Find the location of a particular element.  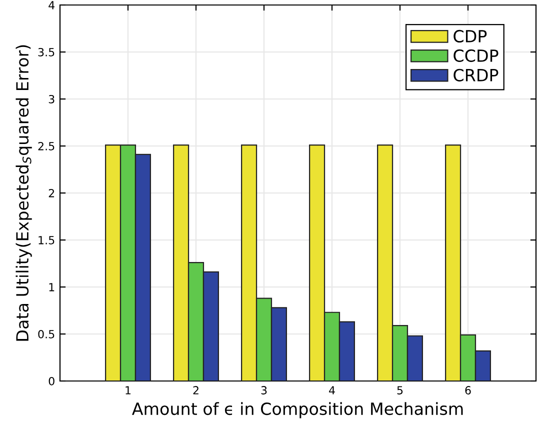

y-tick-label: 2.5 is located at coordinates (46, 146).